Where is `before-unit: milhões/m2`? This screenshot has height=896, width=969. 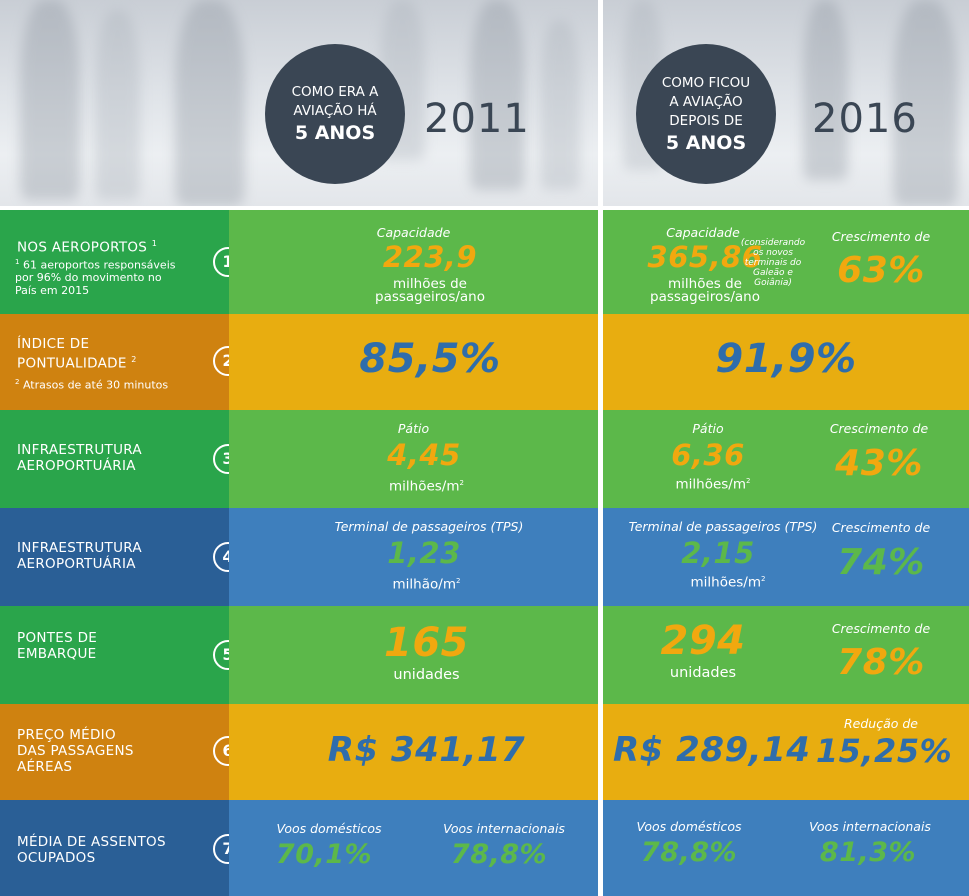 before-unit: milhões/m2 is located at coordinates (426, 486).